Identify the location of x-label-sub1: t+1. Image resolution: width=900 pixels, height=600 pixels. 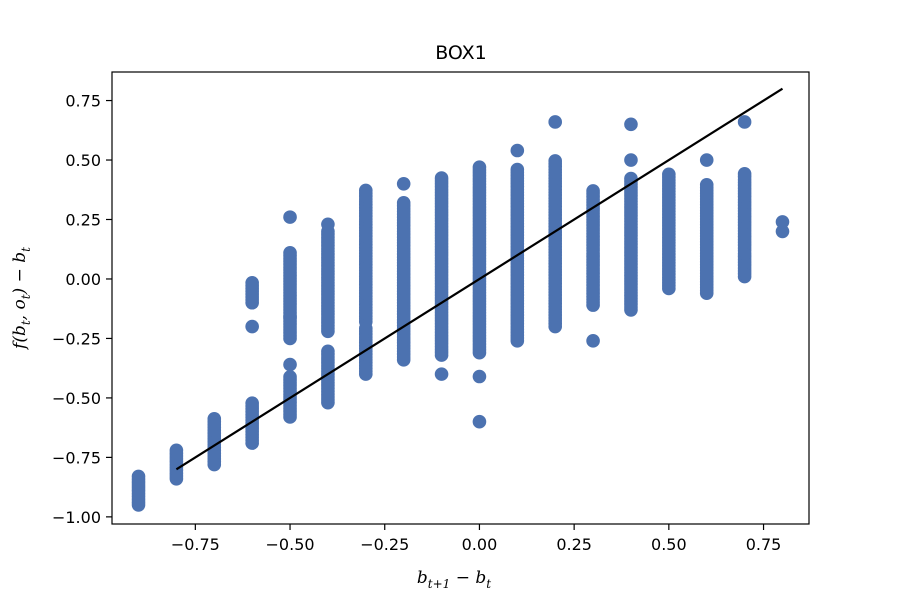
(439, 584).